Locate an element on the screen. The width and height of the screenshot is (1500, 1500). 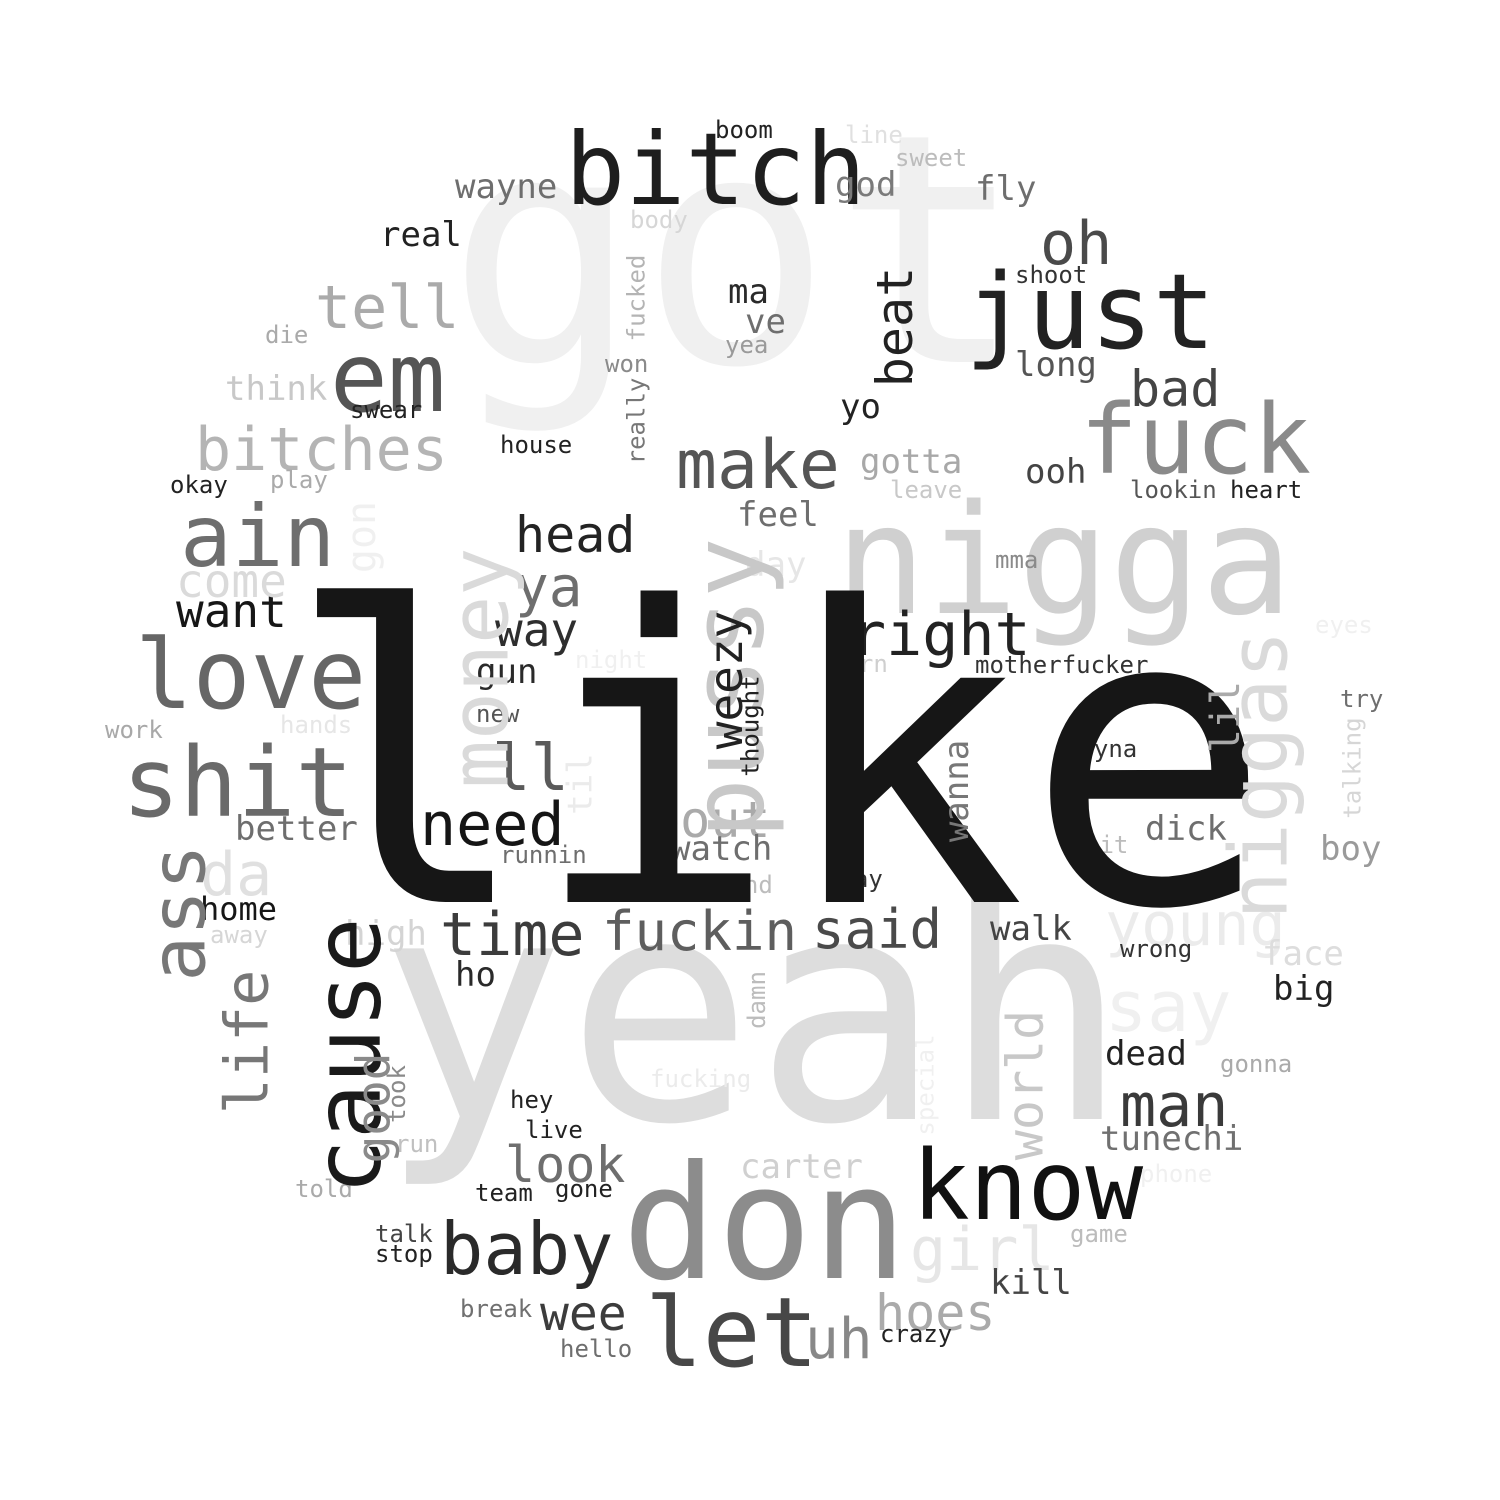
word-gun: gun is located at coordinates (507, 672).